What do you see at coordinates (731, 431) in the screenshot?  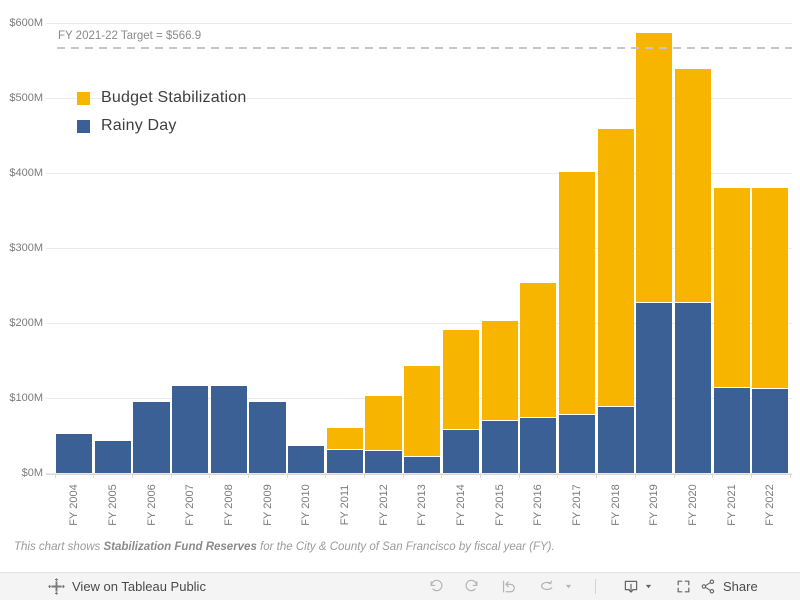 I see `bar-segment-rainy-day-fy-2021` at bounding box center [731, 431].